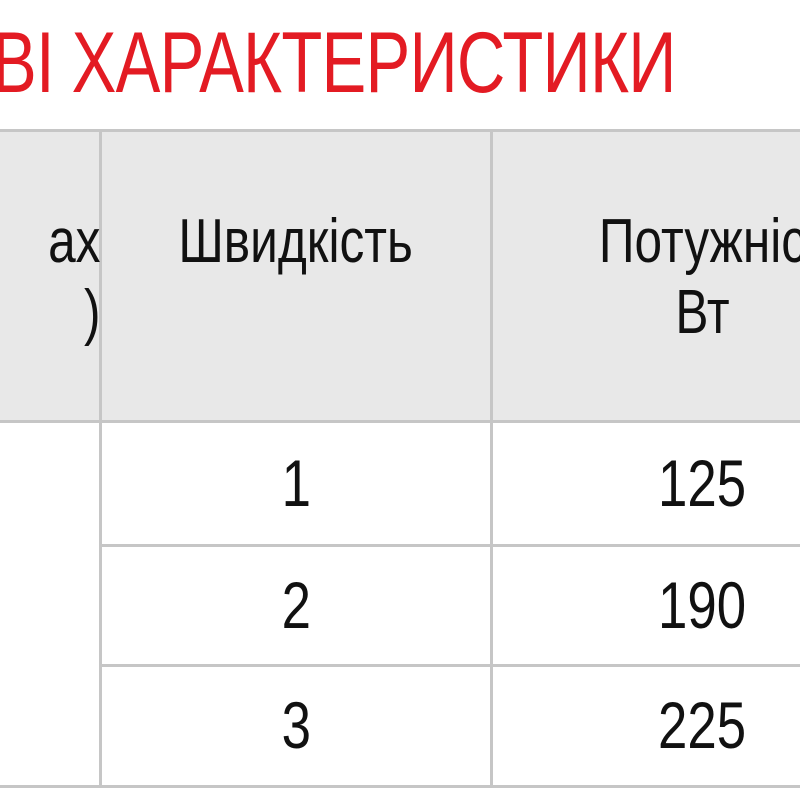 This screenshot has width=800, height=800. I want to click on speed-cell: 2, so click(296, 605).